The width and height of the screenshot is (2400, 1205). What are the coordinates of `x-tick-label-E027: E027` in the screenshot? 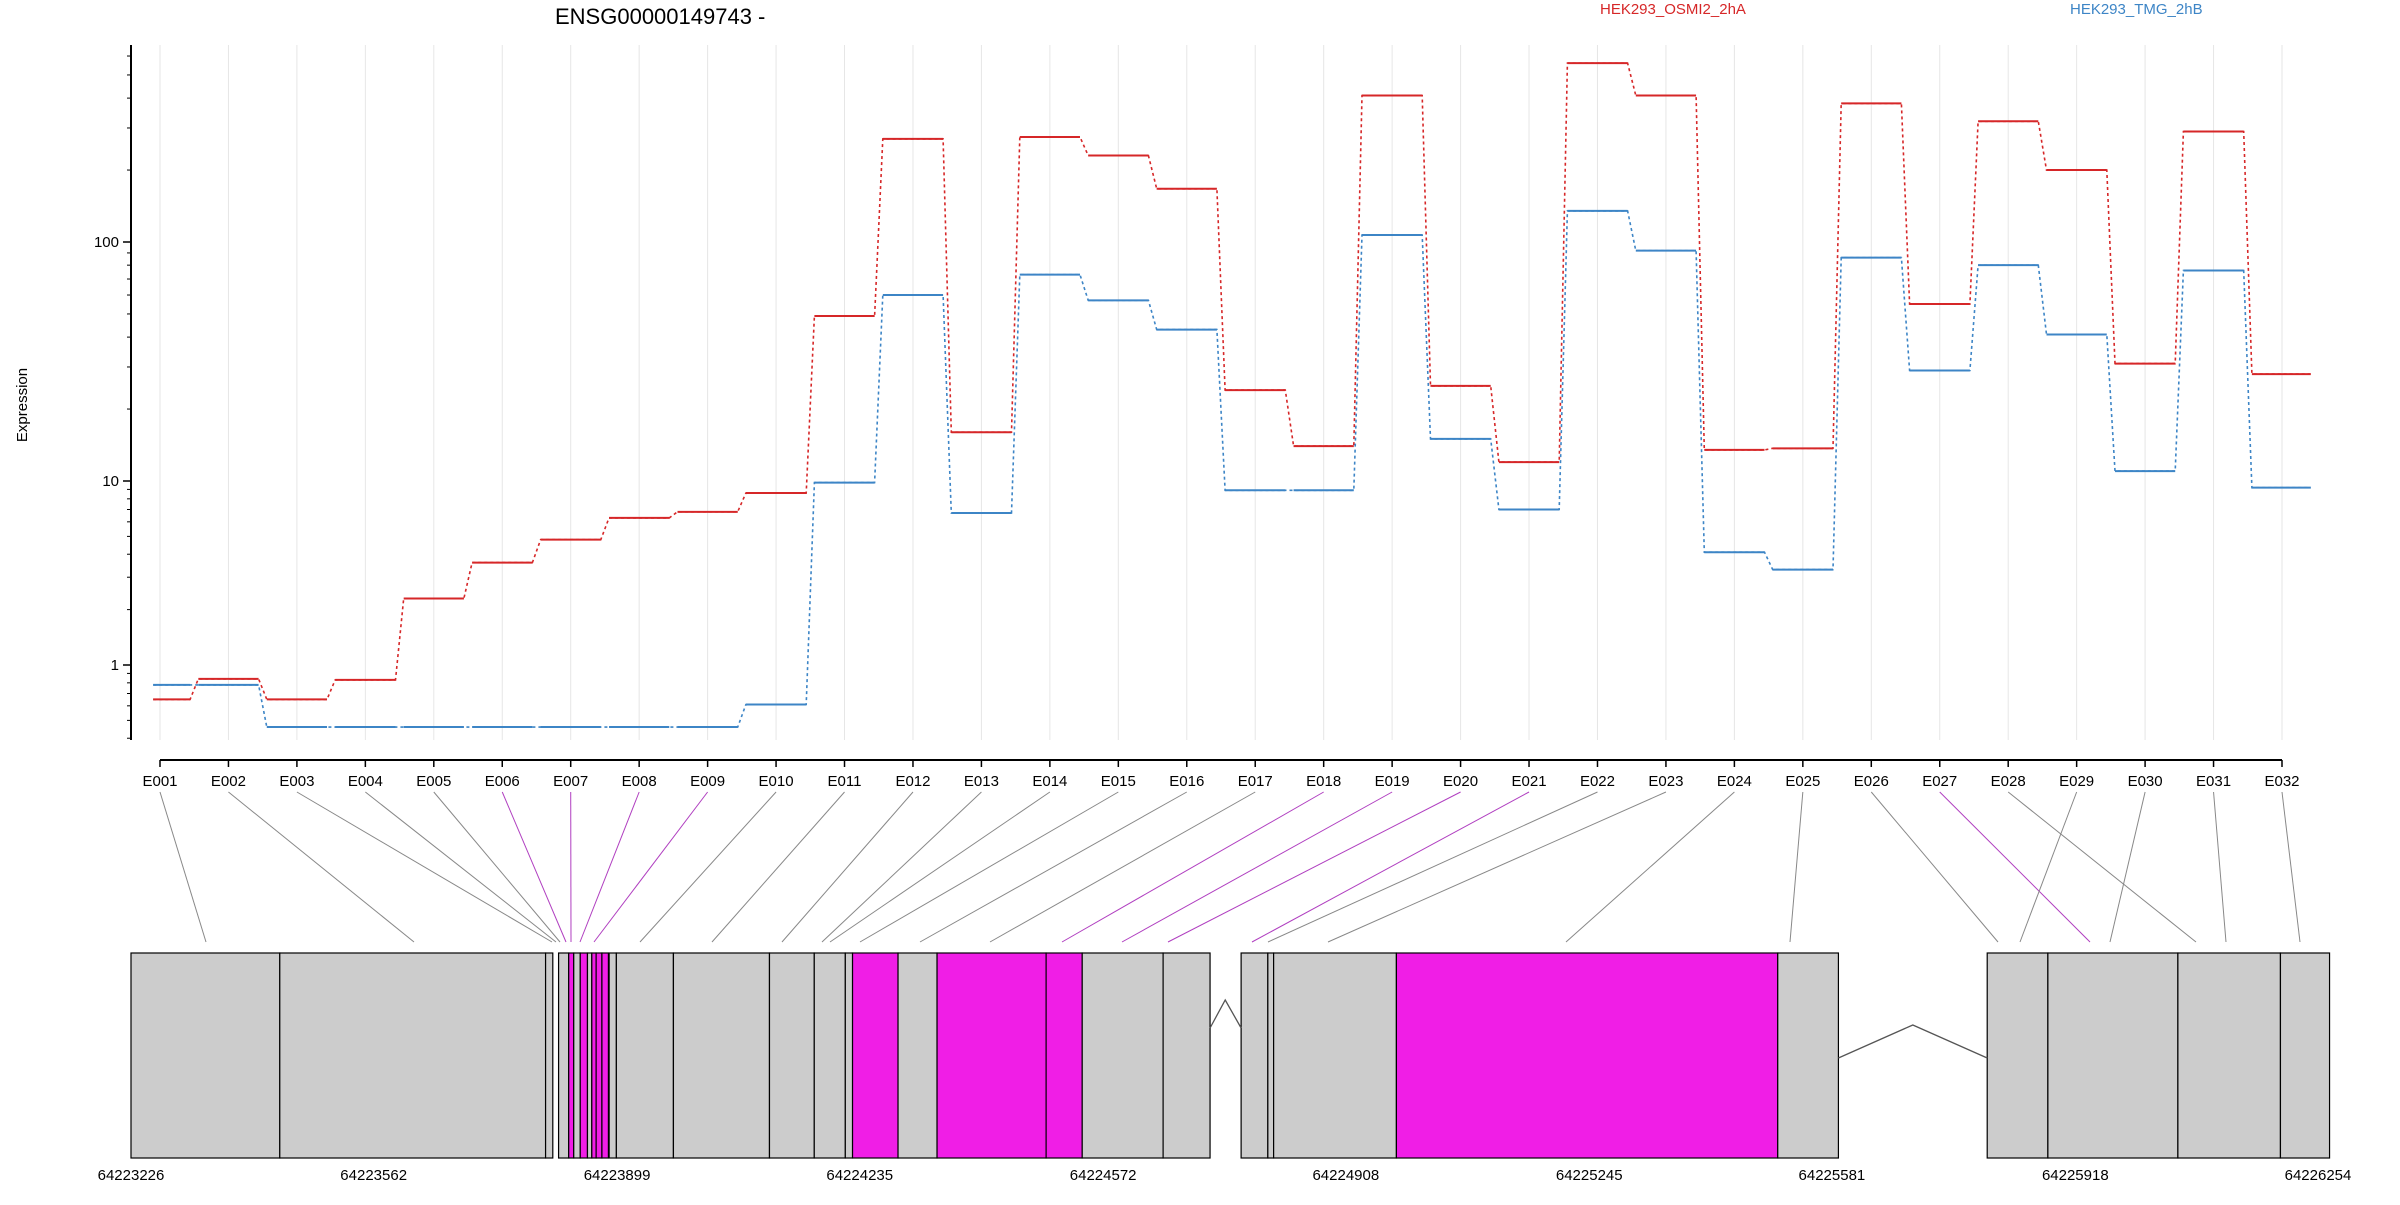 It's located at (1939, 781).